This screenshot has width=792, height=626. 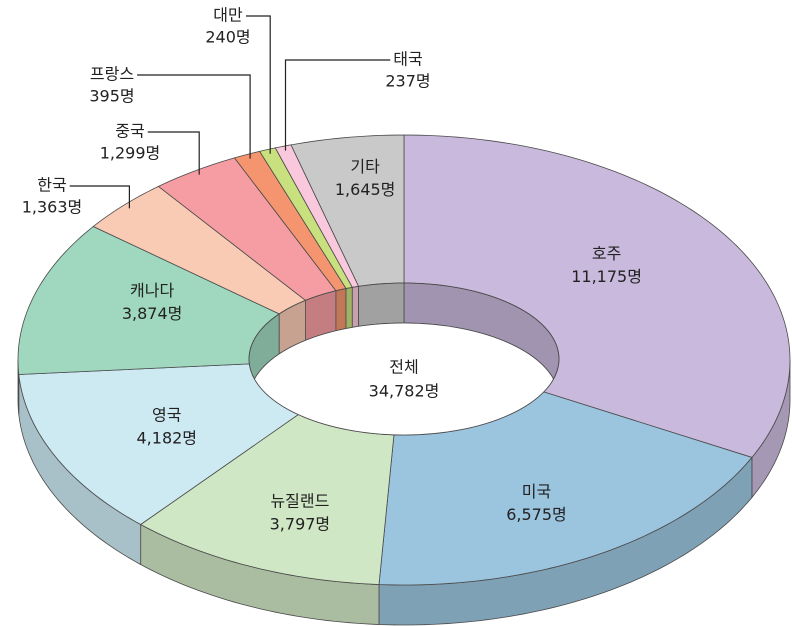 What do you see at coordinates (299, 501) in the screenshot?
I see `slice-label: 뉴질랜드` at bounding box center [299, 501].